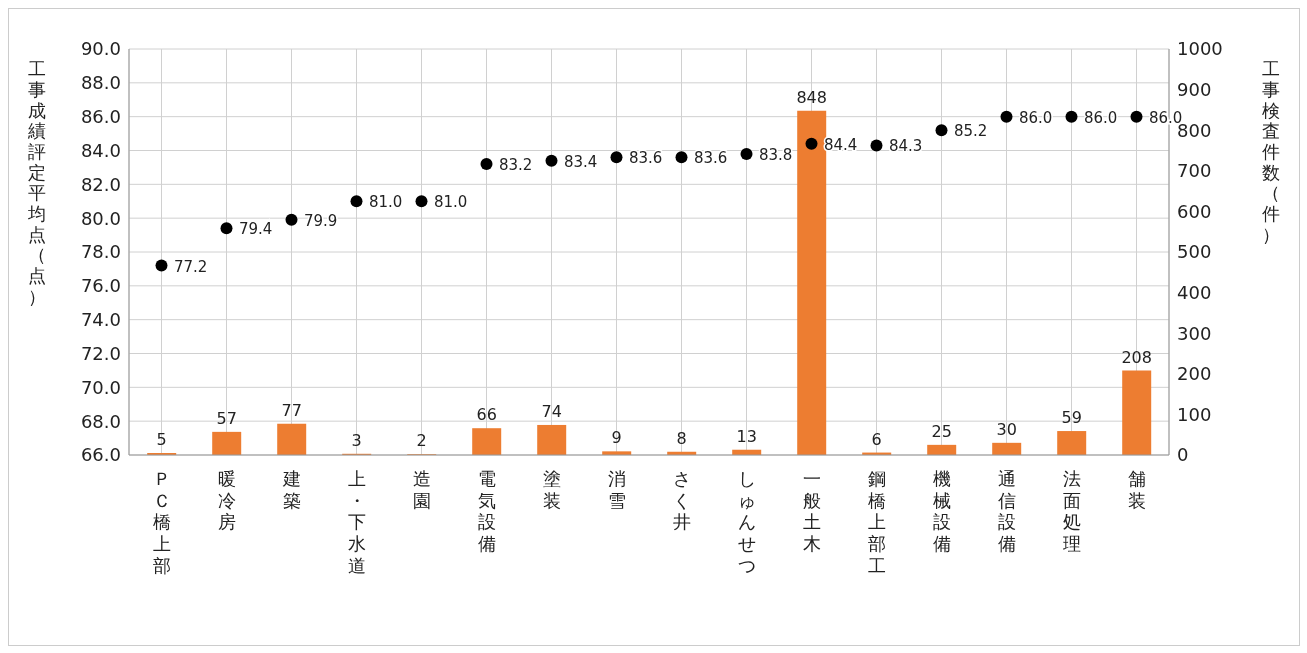  Describe the element at coordinates (100, 150) in the screenshot. I see `y-tick-label: 84.0` at that location.